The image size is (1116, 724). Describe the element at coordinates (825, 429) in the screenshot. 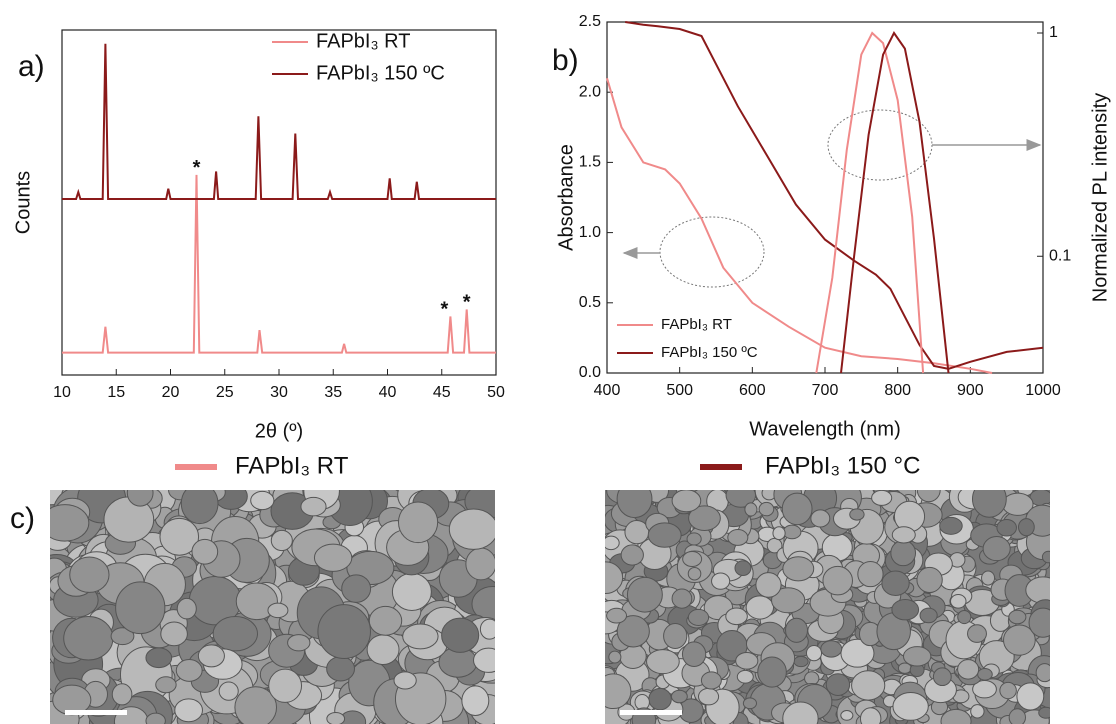

I see `x-axis-label: Wavelength (nm)` at that location.